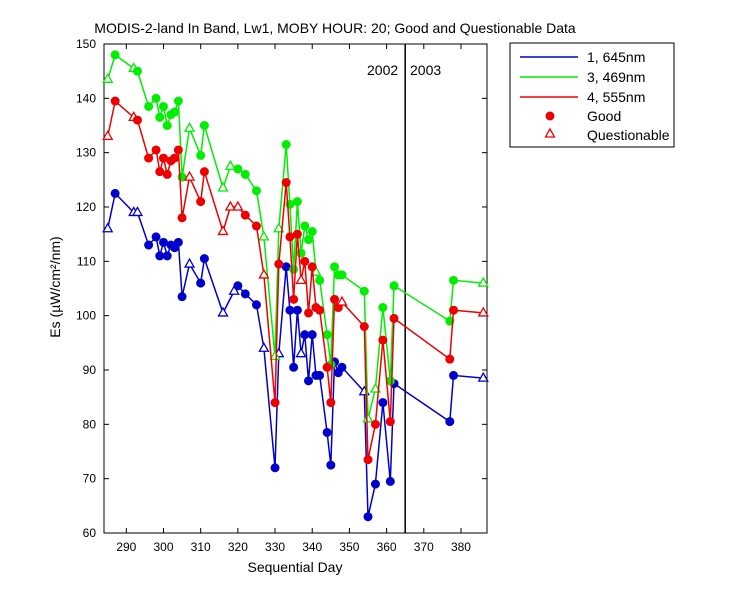 The height and width of the screenshot is (600, 750). Describe the element at coordinates (90, 370) in the screenshot. I see `y-tick-label: 90` at that location.